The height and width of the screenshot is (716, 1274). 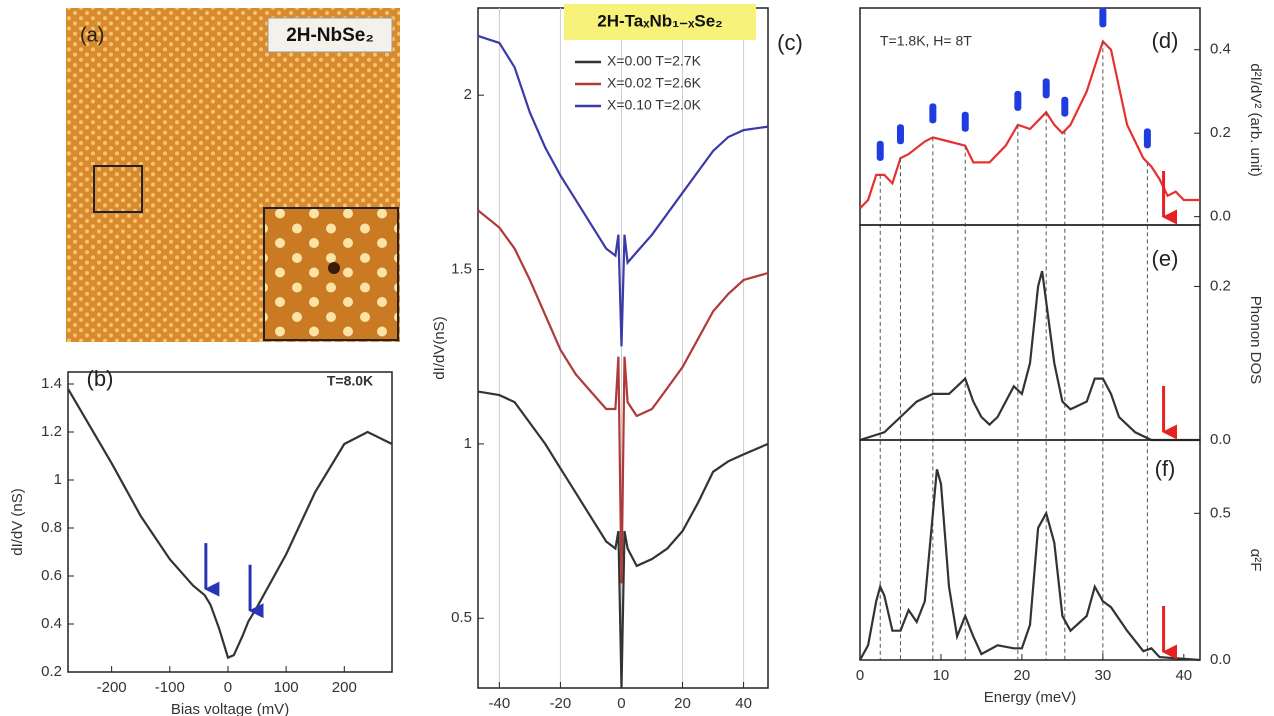 I want to click on y-tick-label: 1.5, so click(x=461, y=269).